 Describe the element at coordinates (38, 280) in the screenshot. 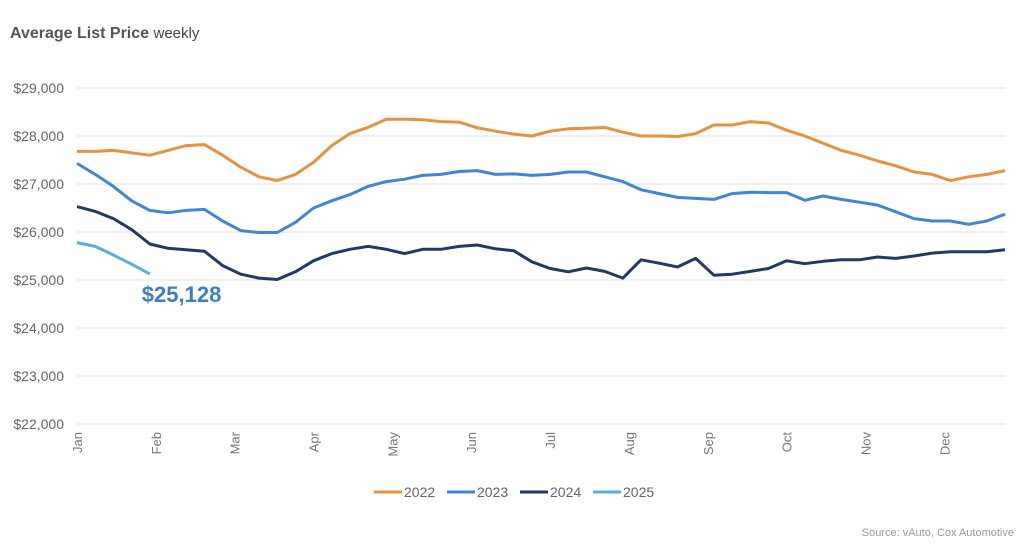

I see `y-tick-label: $25,000` at that location.